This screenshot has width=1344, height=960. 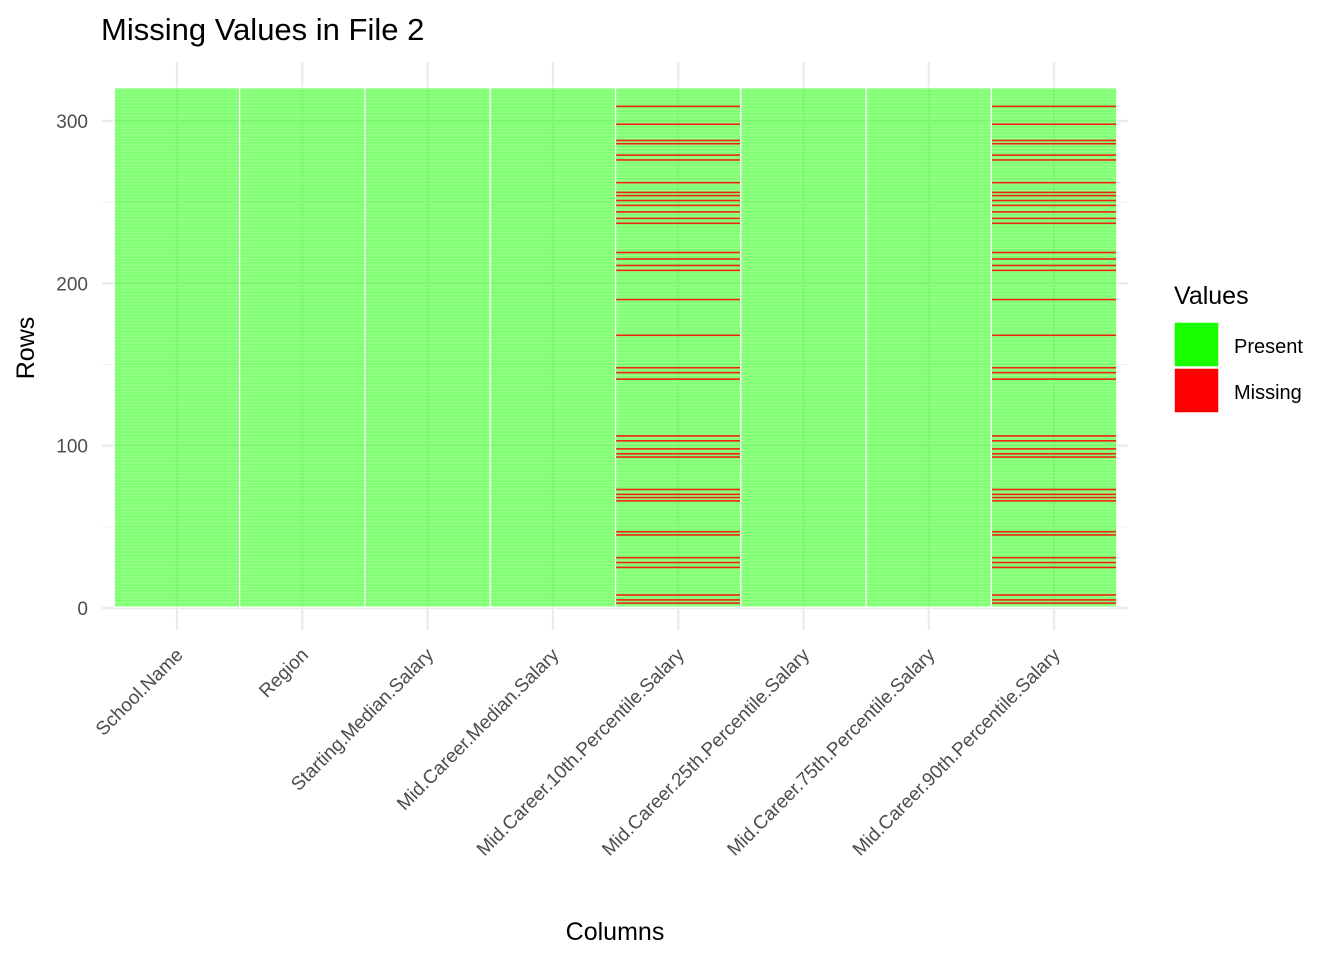 What do you see at coordinates (427, 347) in the screenshot?
I see `column-starting-median-salary` at bounding box center [427, 347].